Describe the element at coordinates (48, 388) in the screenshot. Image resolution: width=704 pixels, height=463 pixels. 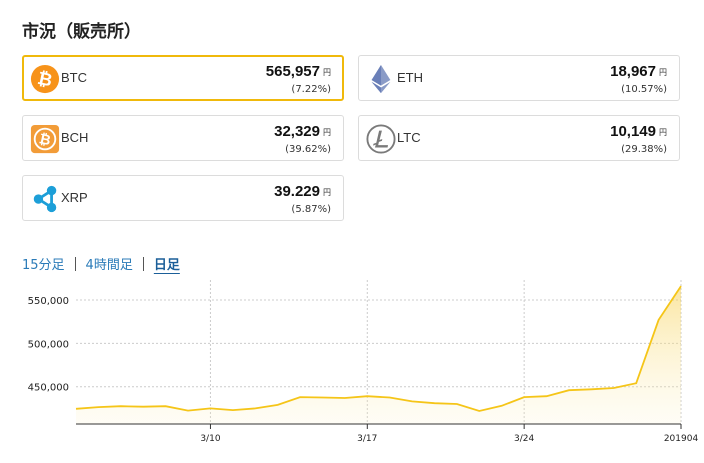
I see `y-tick-label: 450,000` at that location.